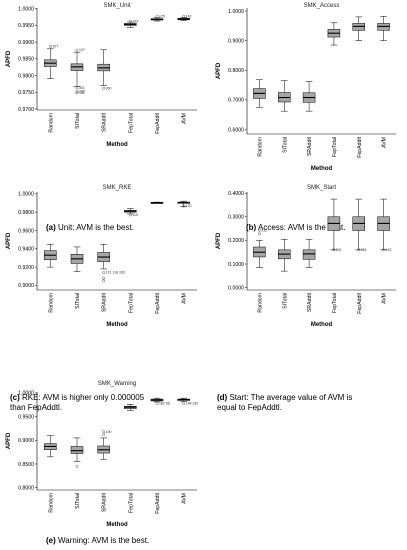  What do you see at coordinates (51, 540) in the screenshot?
I see `caption-letter: (e)` at bounding box center [51, 540].